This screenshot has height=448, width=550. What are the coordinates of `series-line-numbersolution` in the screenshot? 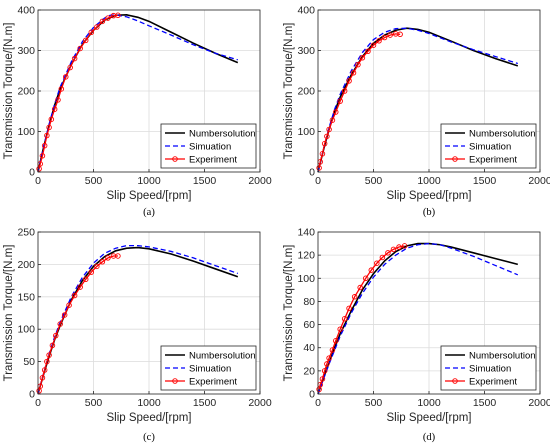 It's located at (418, 318).